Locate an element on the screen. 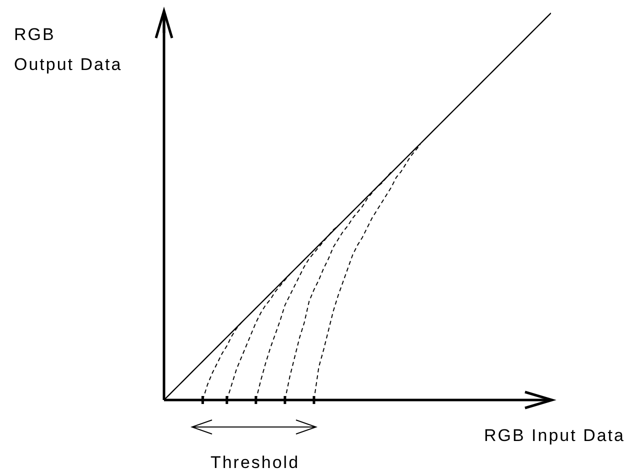  y-axis-title: RGB Output Data is located at coordinates (68, 49).